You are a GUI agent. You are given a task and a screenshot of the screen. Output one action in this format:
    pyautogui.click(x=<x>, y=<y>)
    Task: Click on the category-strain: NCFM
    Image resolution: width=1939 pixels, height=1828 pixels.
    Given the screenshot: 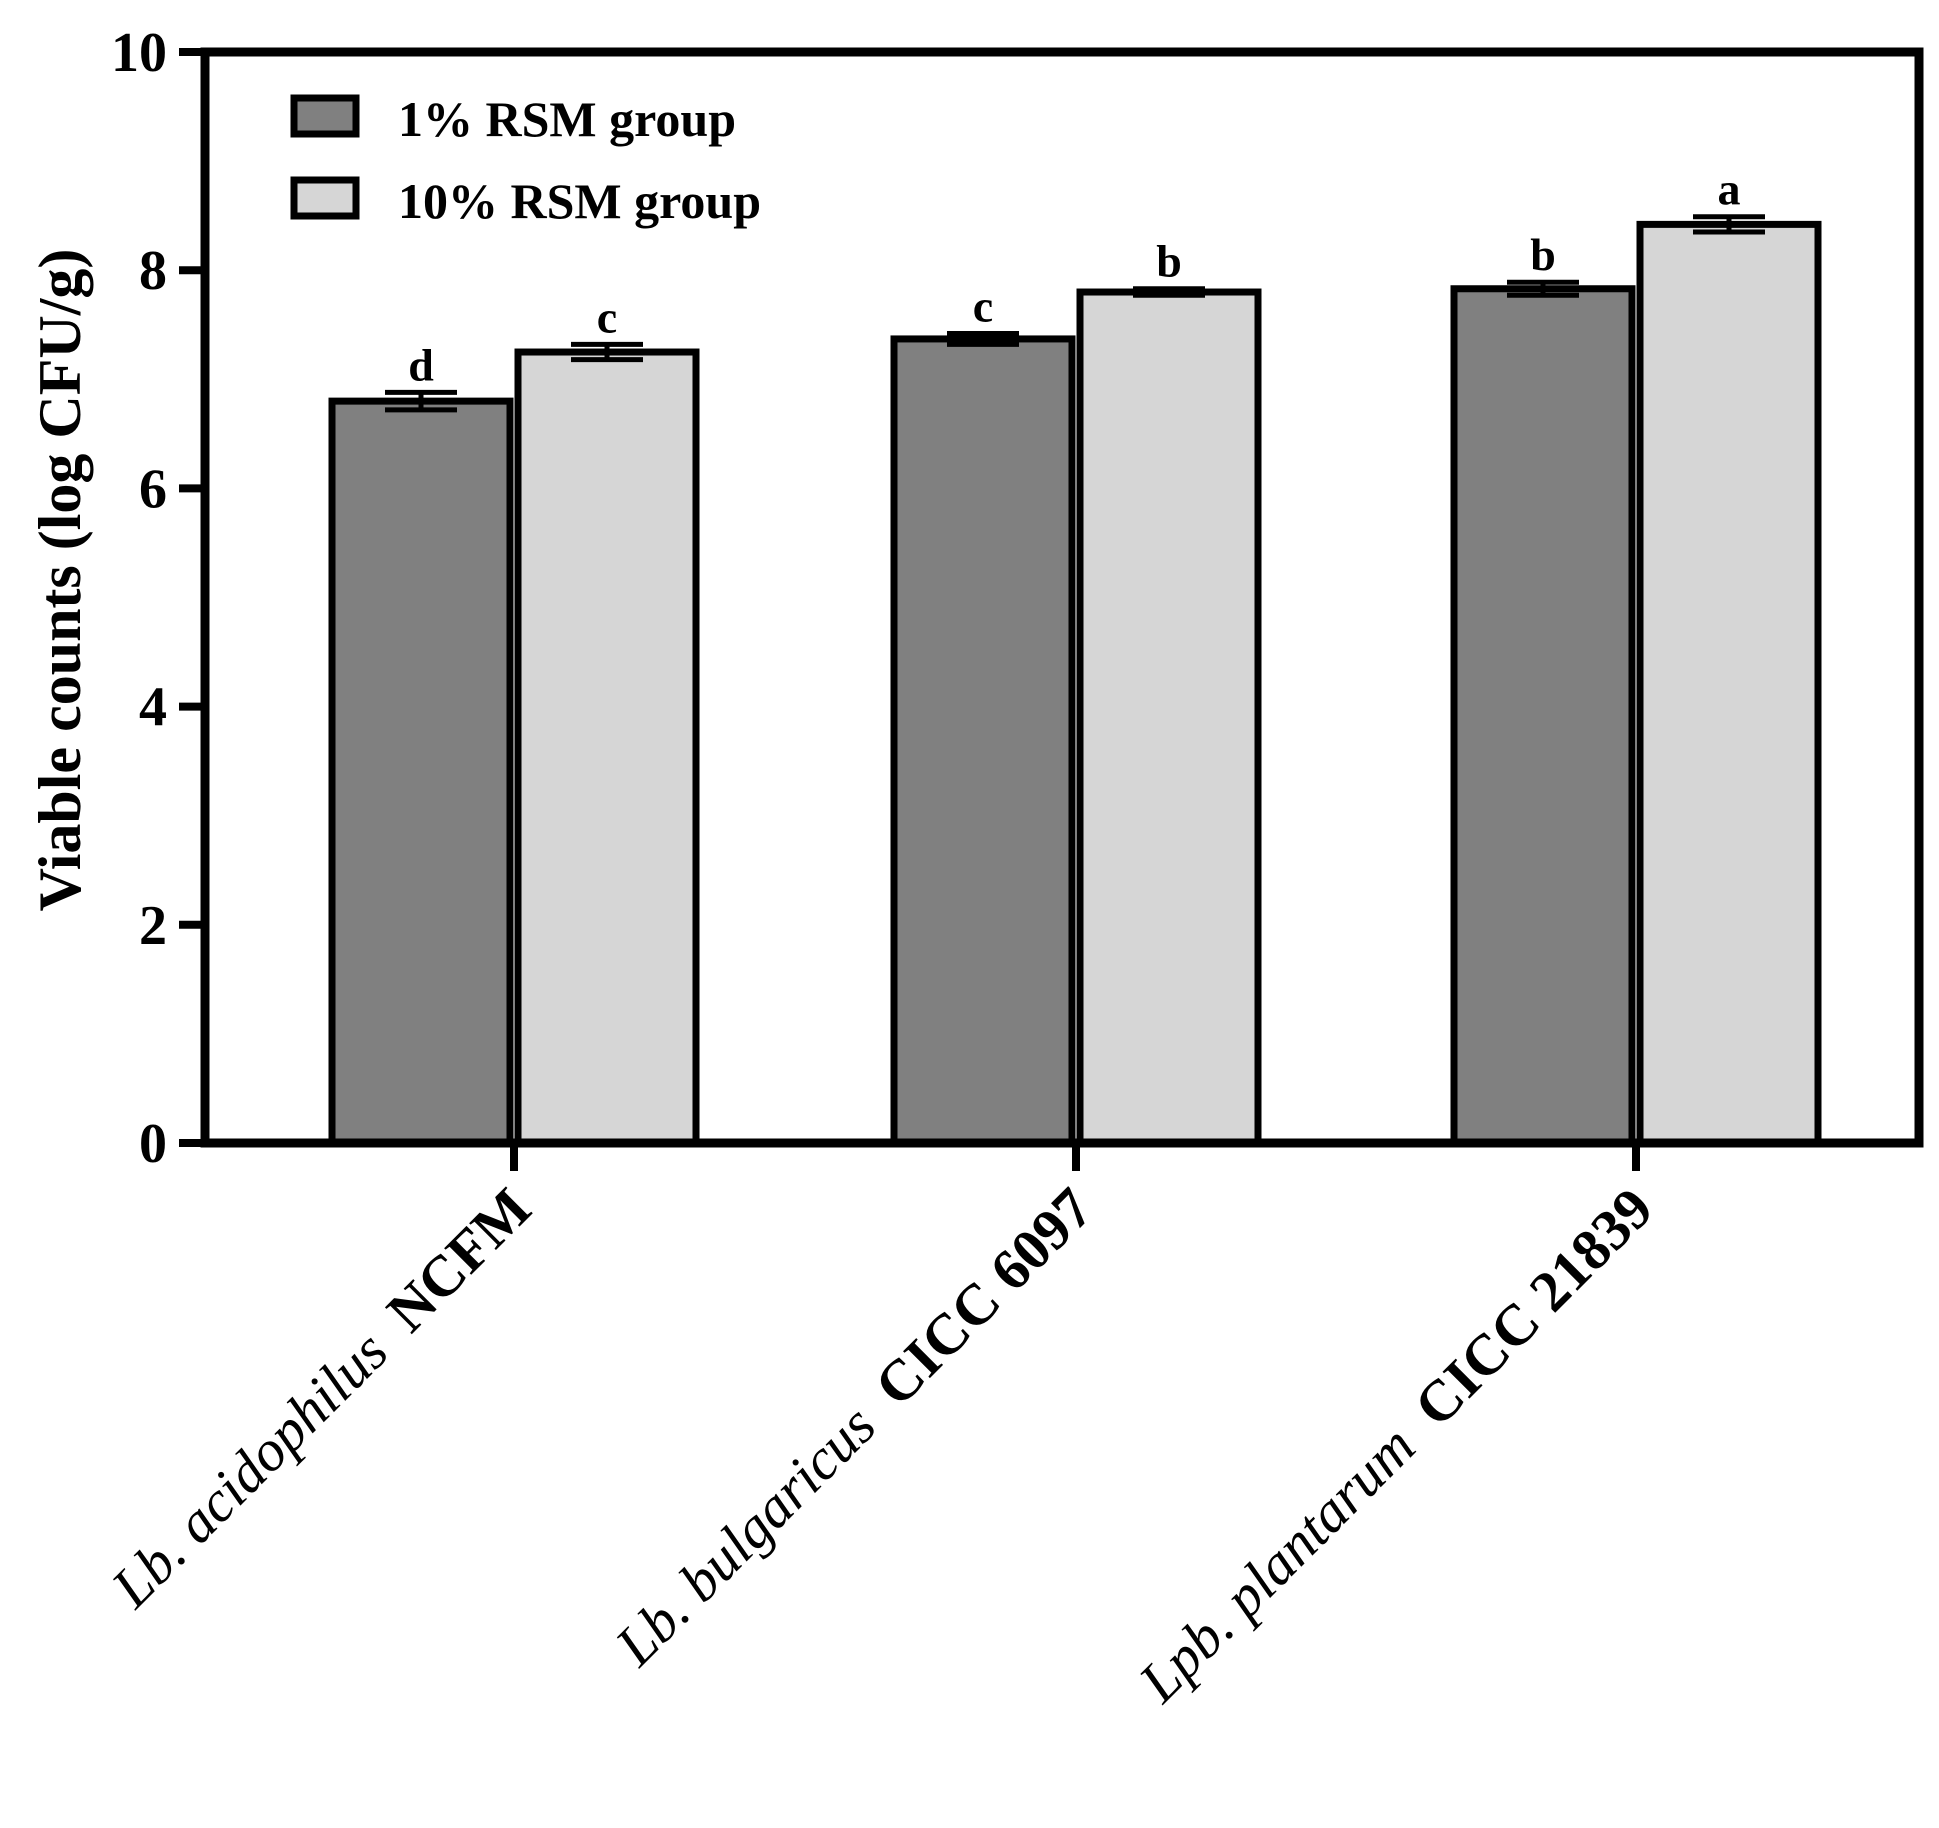 What is the action you would take?
    pyautogui.click(x=458, y=1259)
    